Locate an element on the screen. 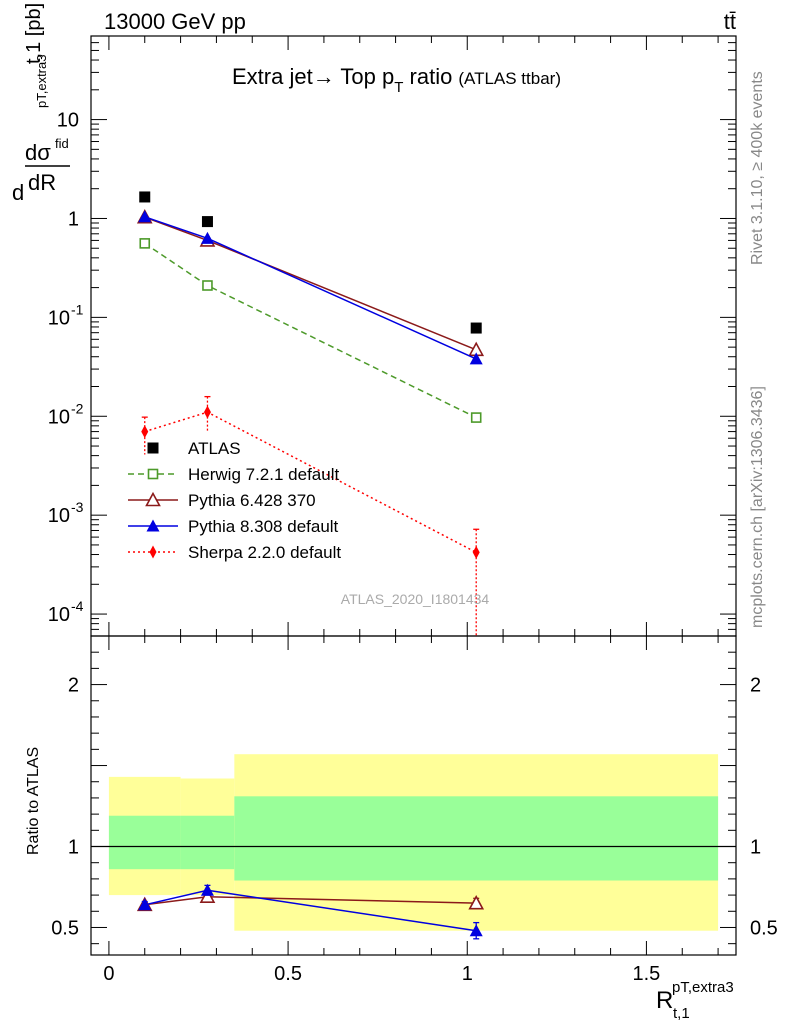 The height and width of the screenshot is (1029, 786). legend-entry-1: Herwig 7.2.1 default is located at coordinates (233, 474).